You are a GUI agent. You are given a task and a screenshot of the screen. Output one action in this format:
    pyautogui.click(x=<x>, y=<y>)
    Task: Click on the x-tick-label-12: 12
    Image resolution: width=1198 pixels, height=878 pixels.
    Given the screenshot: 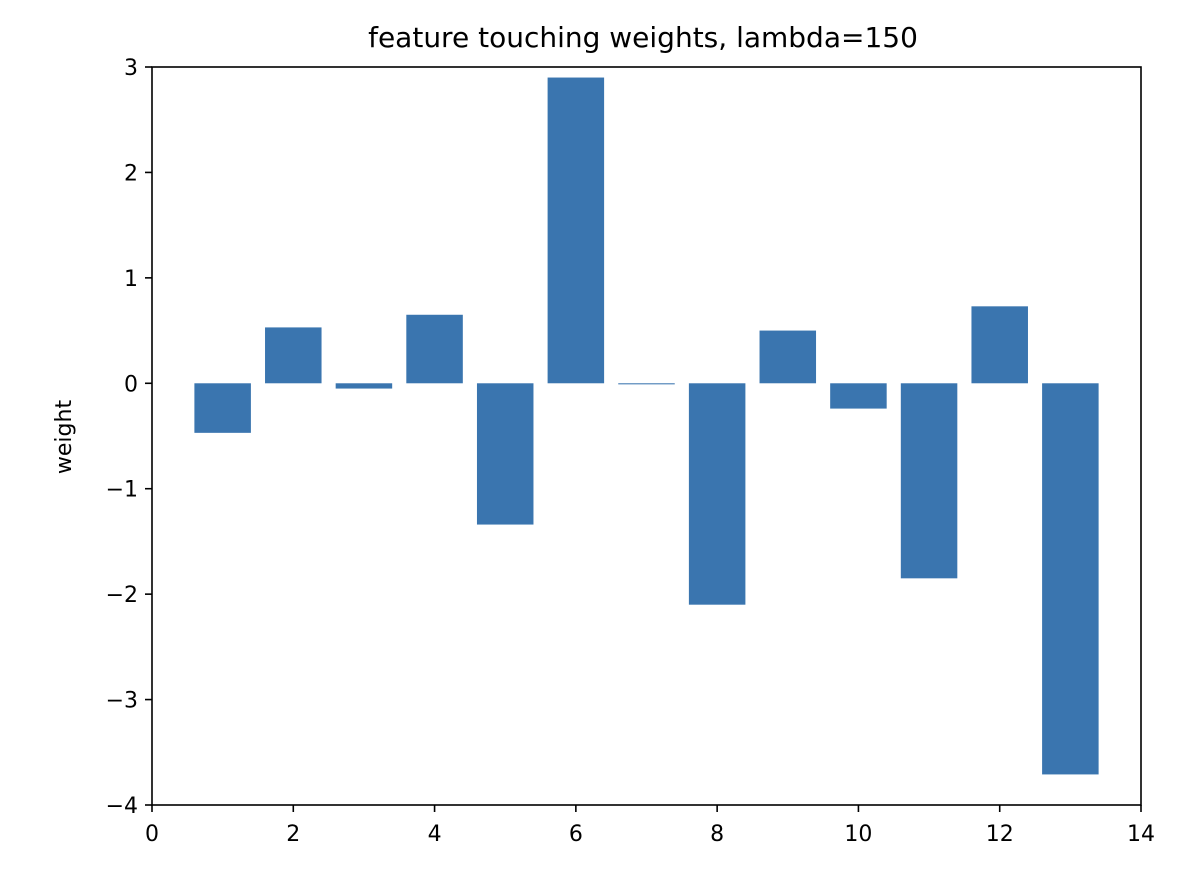 What is the action you would take?
    pyautogui.click(x=1000, y=834)
    